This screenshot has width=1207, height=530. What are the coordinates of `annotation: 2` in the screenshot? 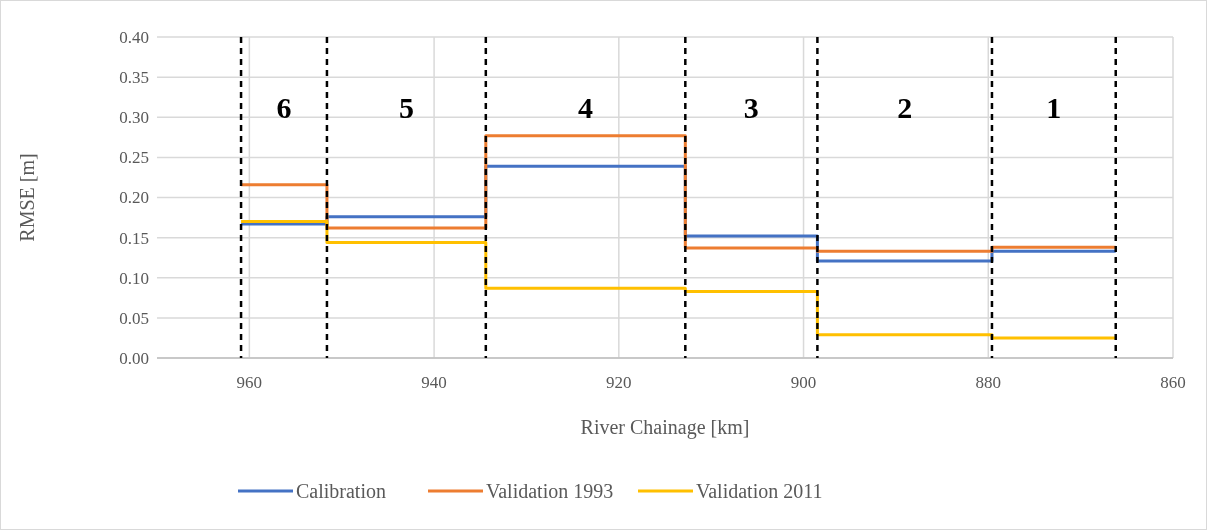 It's located at (905, 107).